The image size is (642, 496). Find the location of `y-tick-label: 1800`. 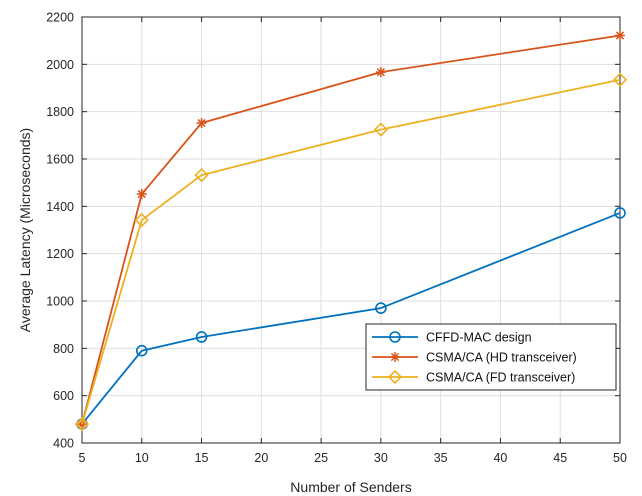

y-tick-label: 1800 is located at coordinates (60, 112).